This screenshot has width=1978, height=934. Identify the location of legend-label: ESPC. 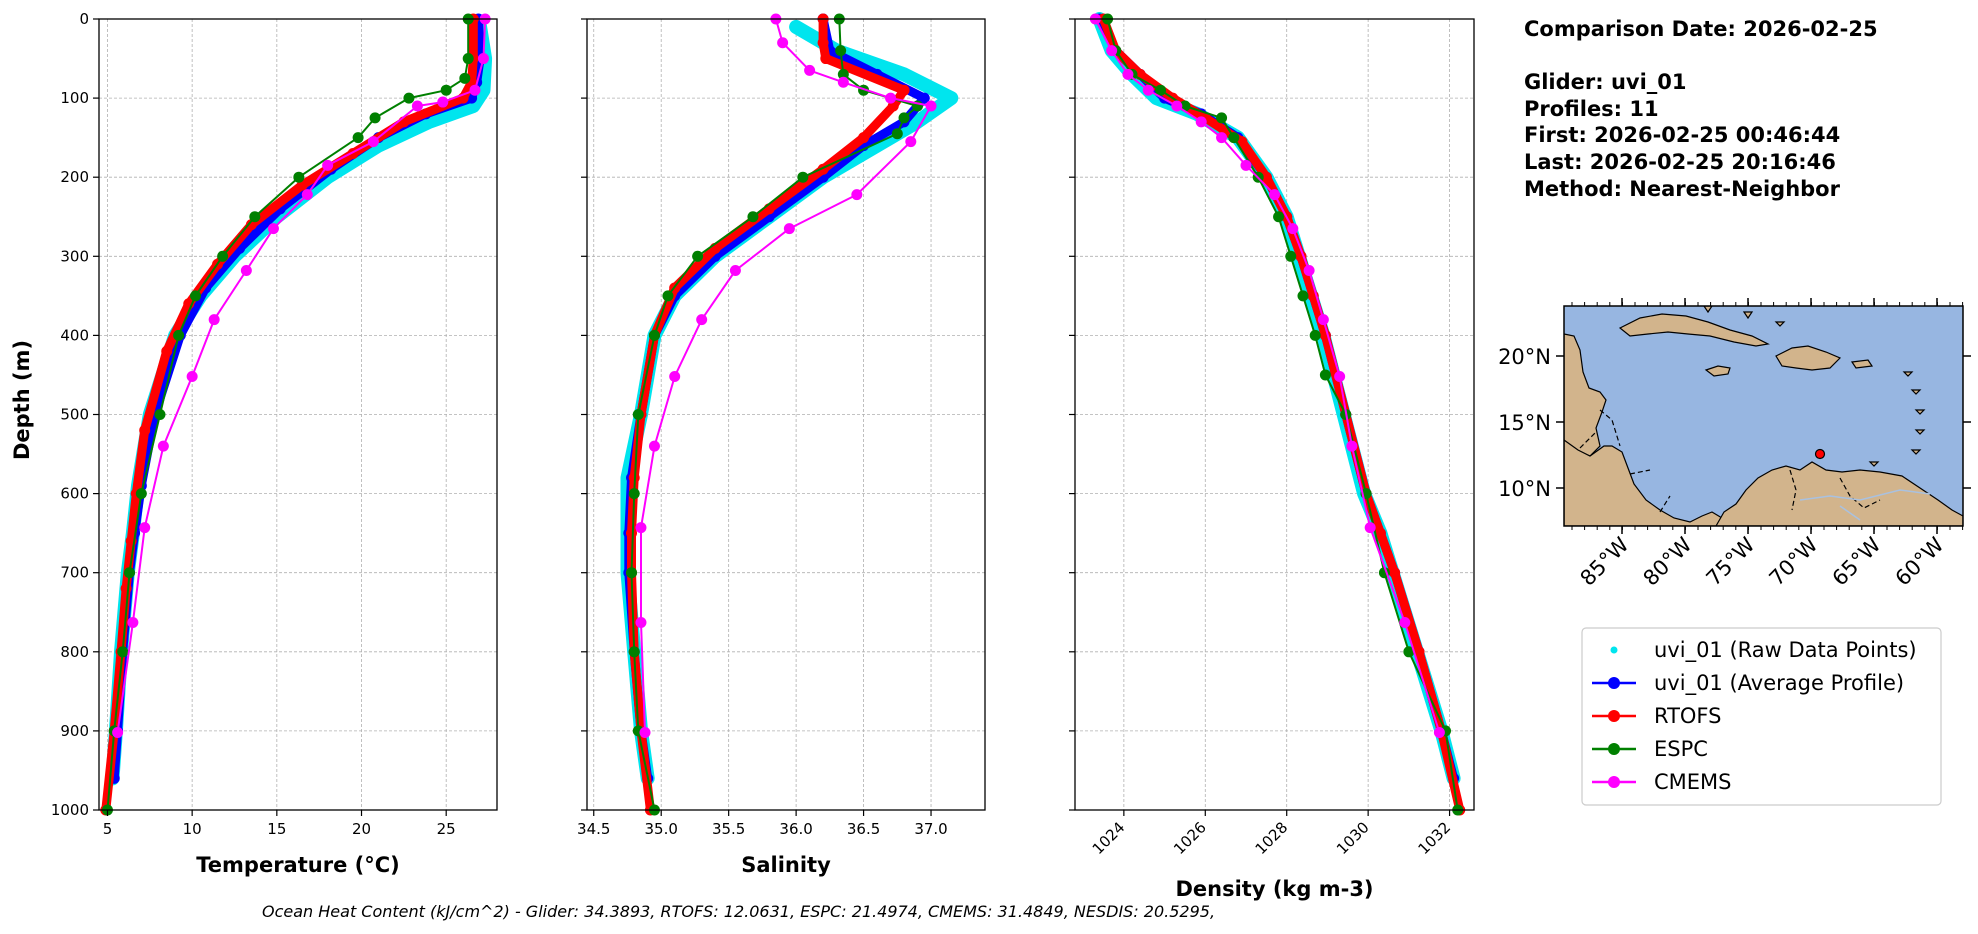
(1681, 749).